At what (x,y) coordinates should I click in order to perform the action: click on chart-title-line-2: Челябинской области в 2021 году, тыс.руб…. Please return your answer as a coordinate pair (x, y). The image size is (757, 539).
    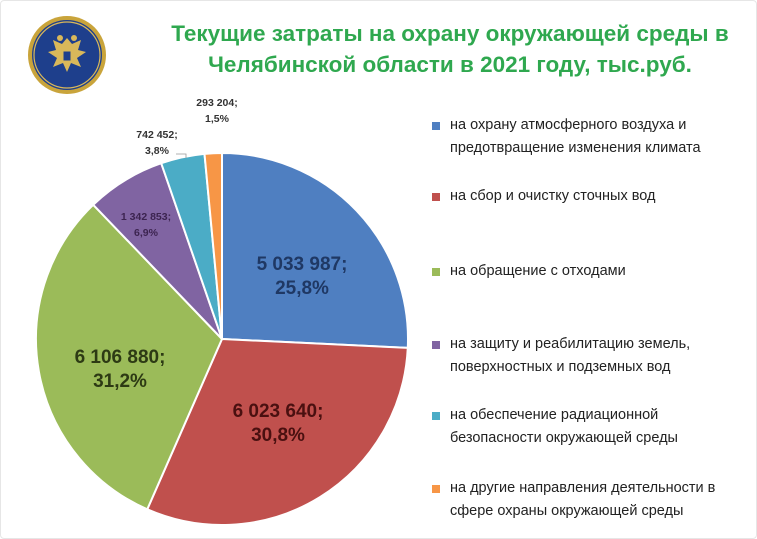
    Looking at the image, I should click on (450, 64).